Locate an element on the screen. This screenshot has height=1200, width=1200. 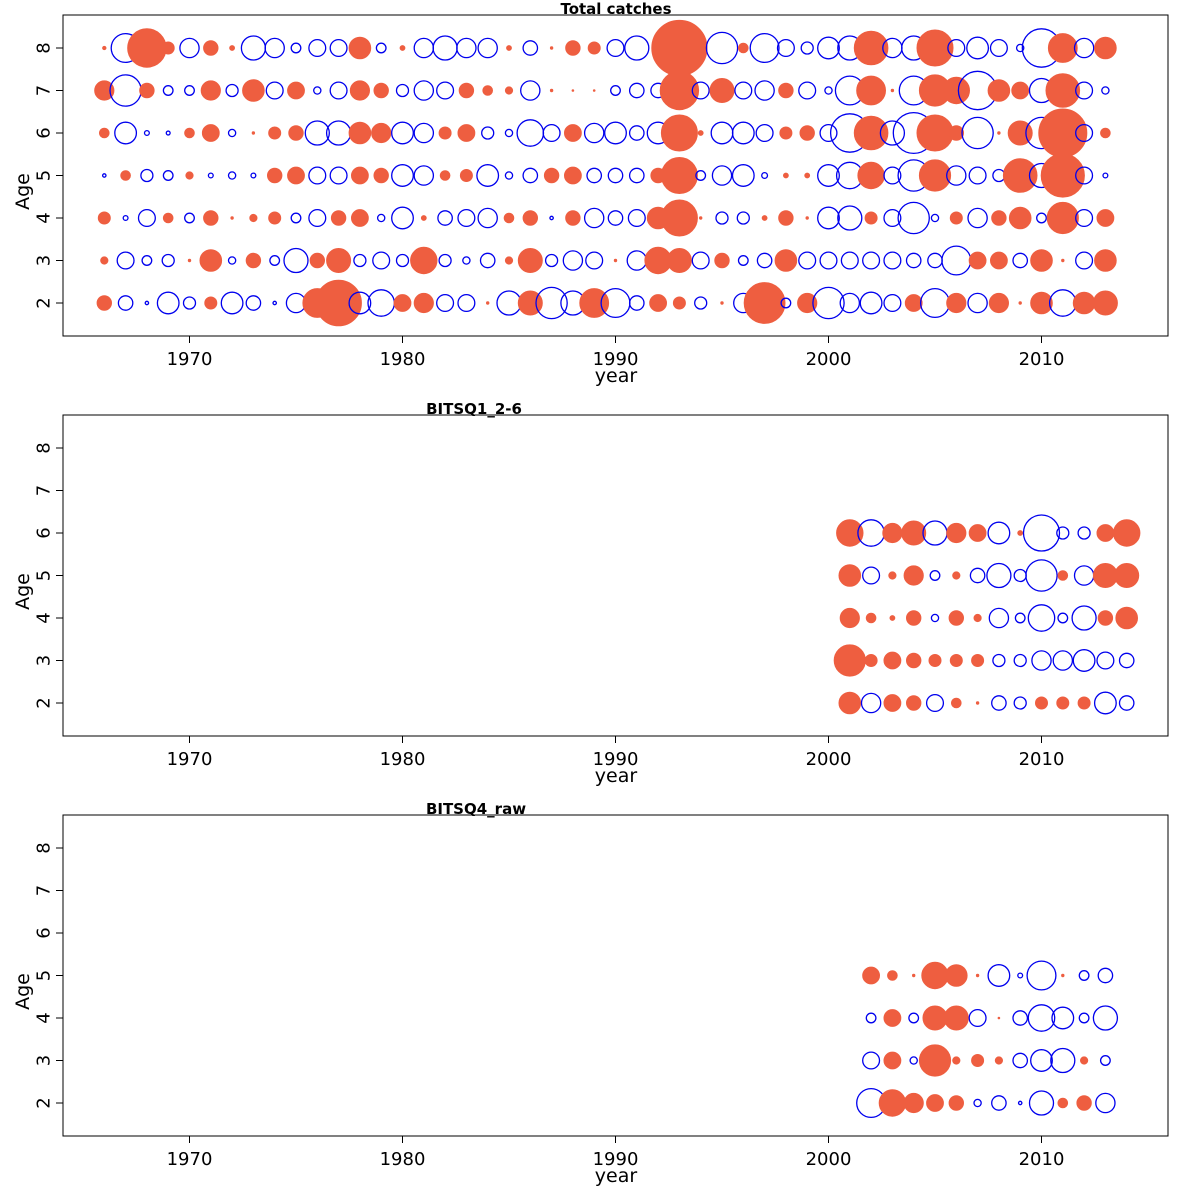
x-axis-label: year is located at coordinates (616, 376).